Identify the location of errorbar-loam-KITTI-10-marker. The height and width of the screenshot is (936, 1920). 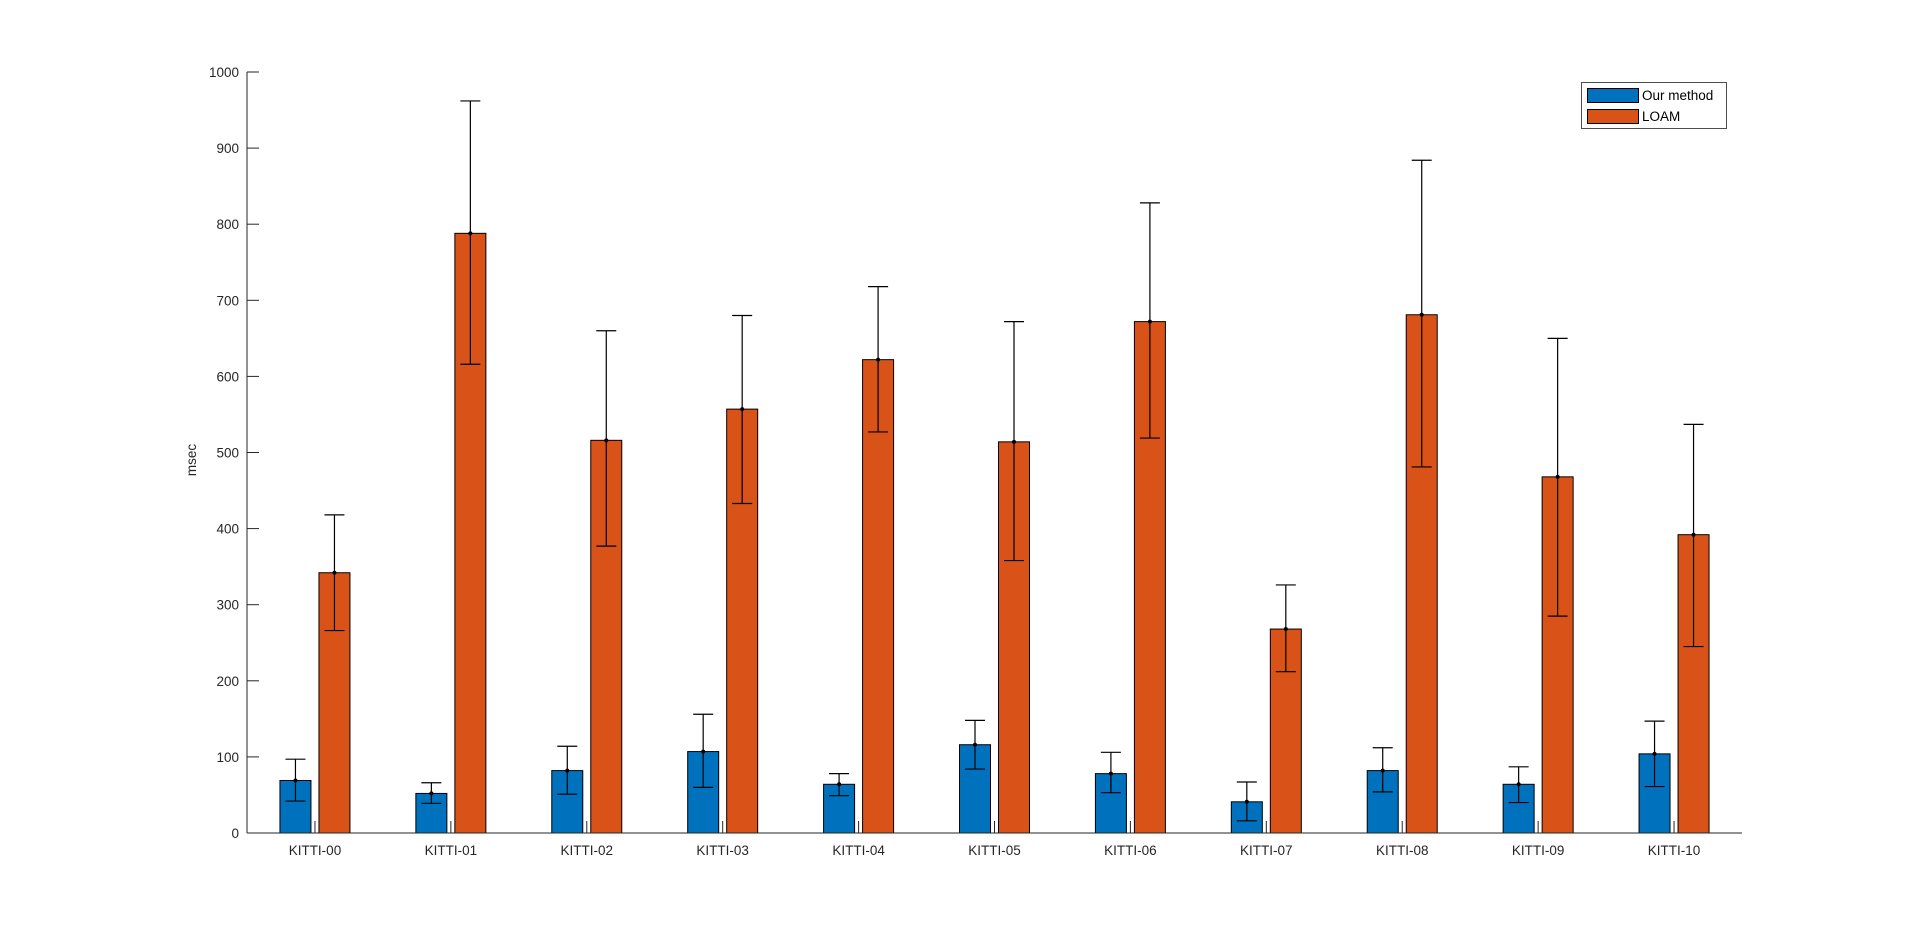
(1693, 534).